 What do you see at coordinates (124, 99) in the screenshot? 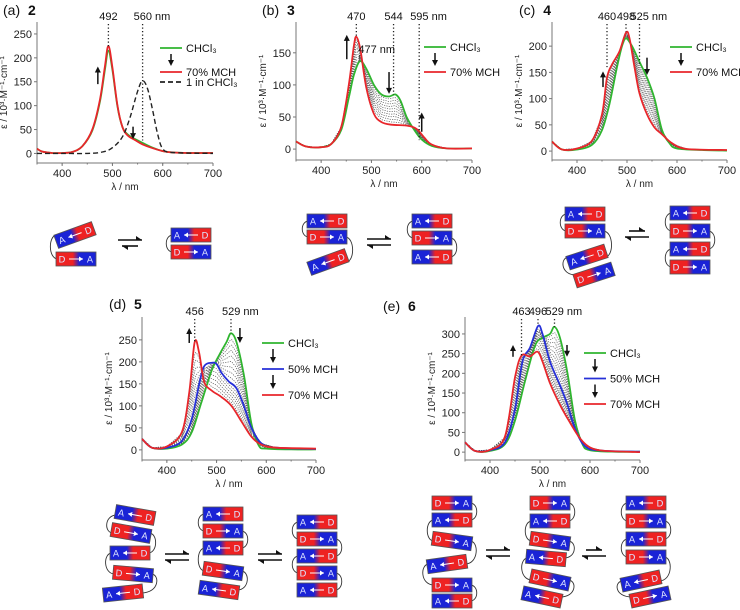
I see `series-curve-mch70` at bounding box center [124, 99].